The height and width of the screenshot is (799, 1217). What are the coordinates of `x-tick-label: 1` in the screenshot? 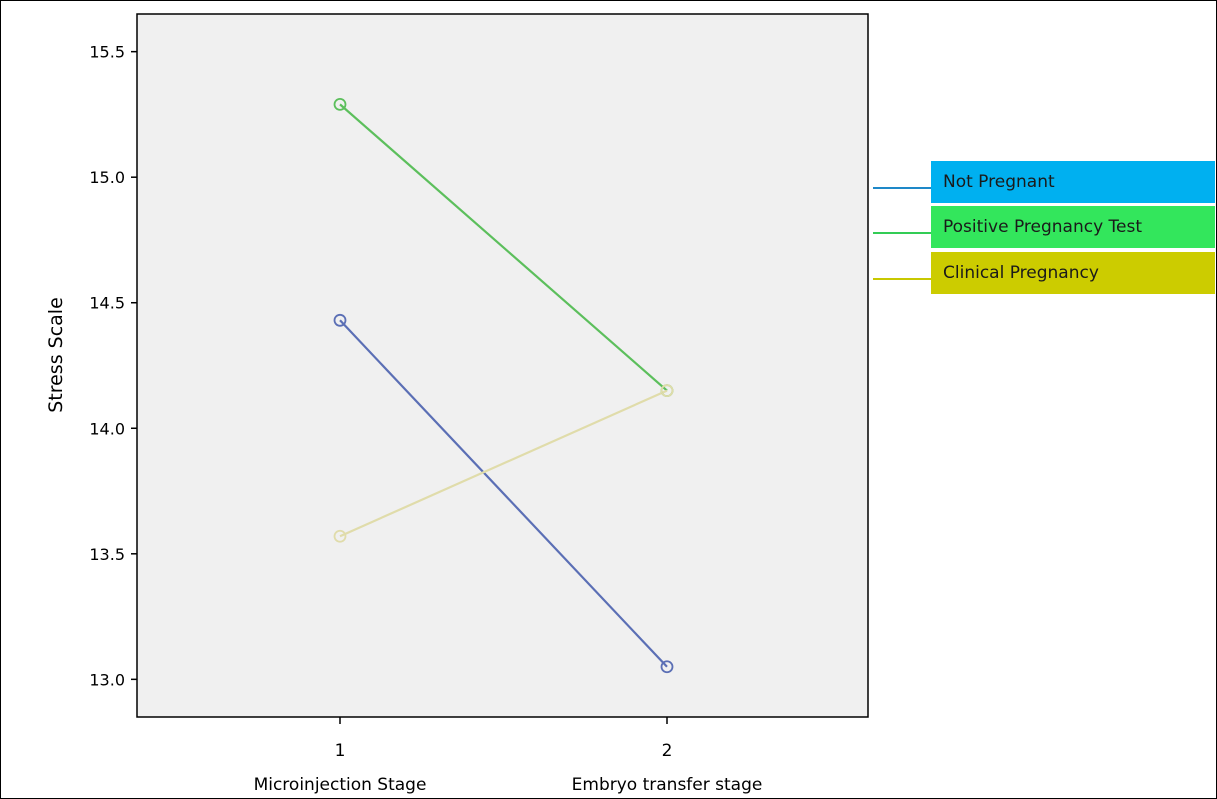 It's located at (340, 751).